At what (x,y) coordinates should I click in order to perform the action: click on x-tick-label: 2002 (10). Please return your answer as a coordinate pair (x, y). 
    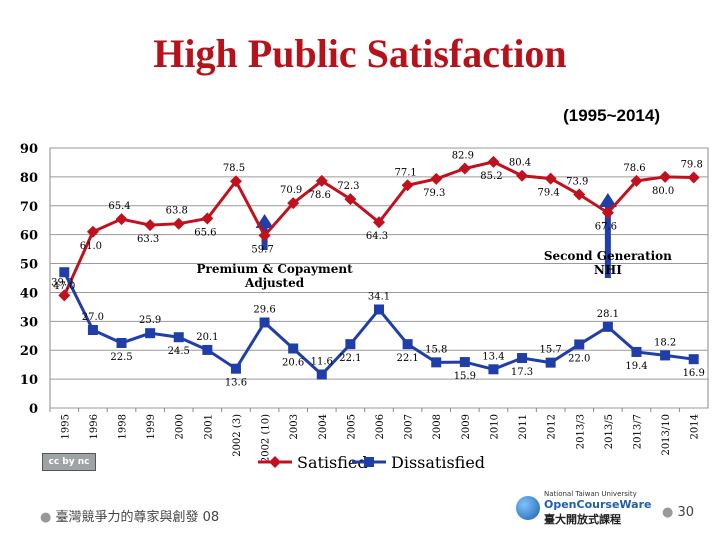
    Looking at the image, I should click on (266, 438).